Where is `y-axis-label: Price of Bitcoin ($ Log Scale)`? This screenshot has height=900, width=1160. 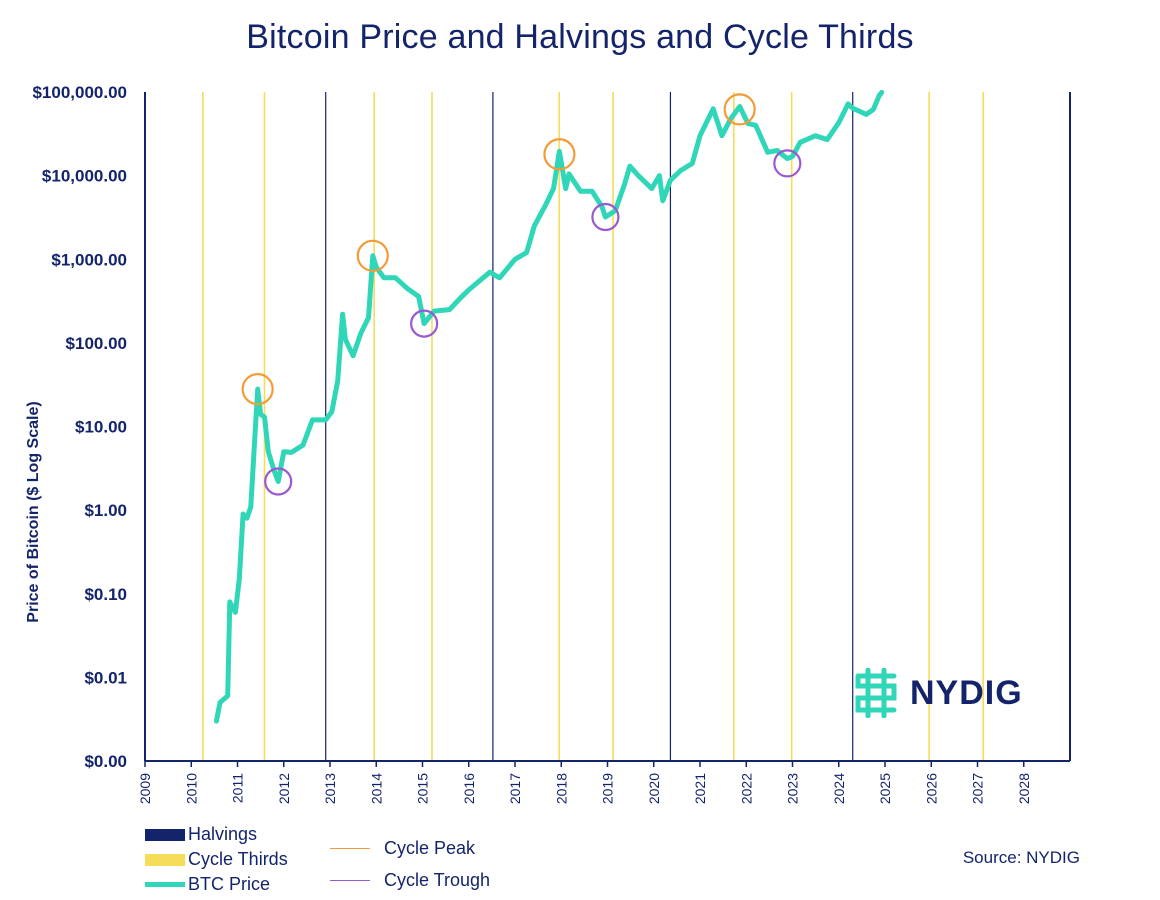
y-axis-label: Price of Bitcoin ($ Log Scale) is located at coordinates (33, 511).